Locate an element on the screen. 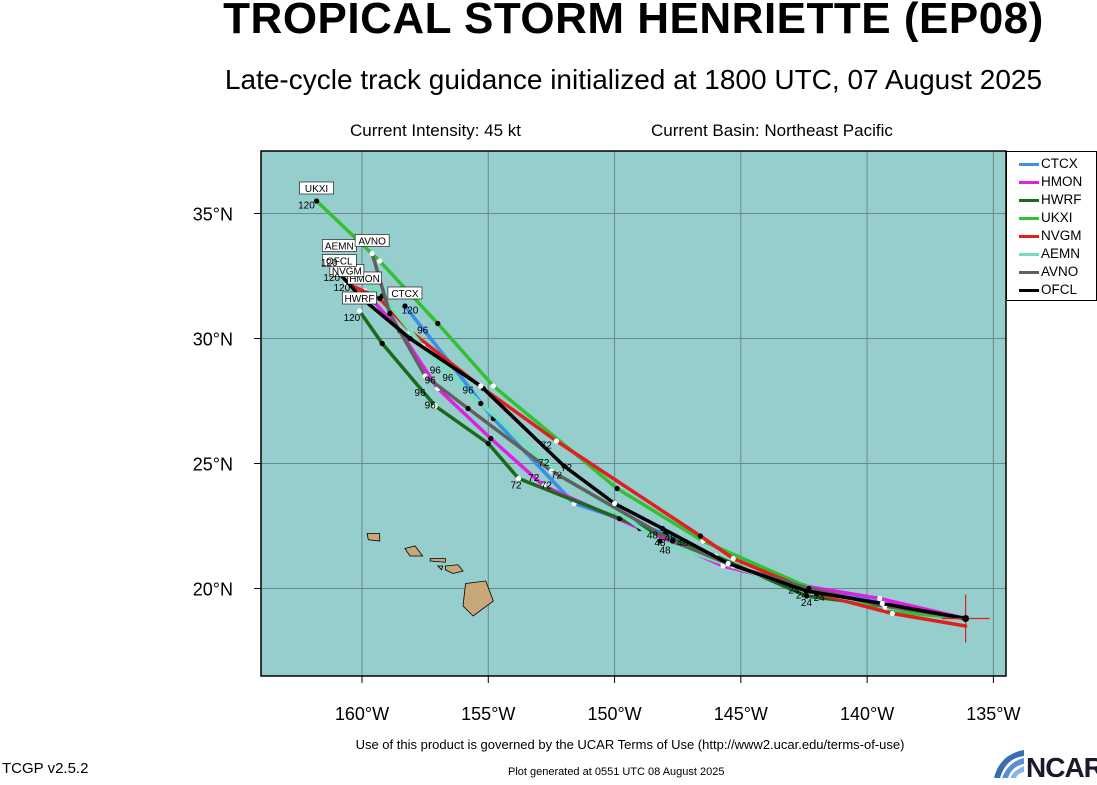 This screenshot has height=785, width=1097. track-end-label-ukxi: UKXI is located at coordinates (316, 188).